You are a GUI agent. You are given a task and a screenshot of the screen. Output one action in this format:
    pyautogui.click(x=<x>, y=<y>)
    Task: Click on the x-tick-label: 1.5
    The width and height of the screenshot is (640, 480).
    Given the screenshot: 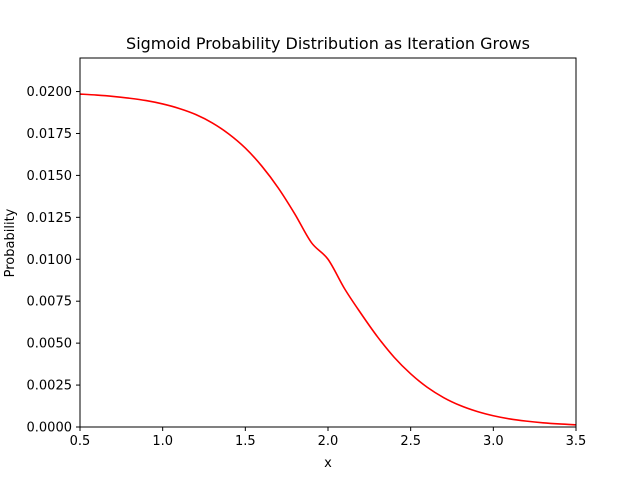 What is the action you would take?
    pyautogui.click(x=245, y=441)
    